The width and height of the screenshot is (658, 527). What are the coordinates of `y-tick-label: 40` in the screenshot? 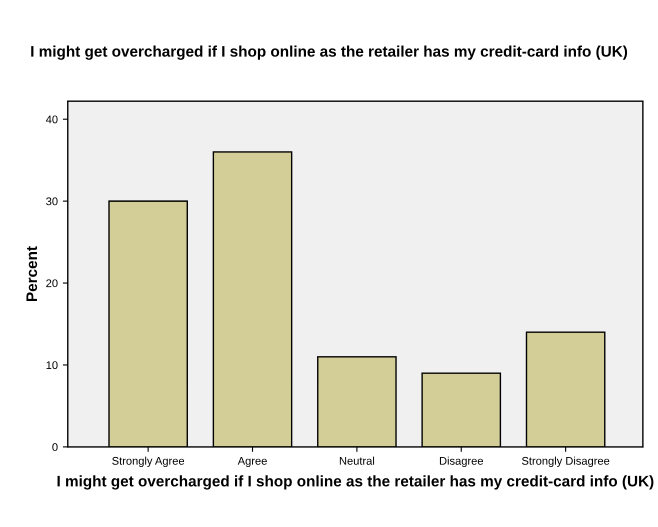 It's located at (52, 119).